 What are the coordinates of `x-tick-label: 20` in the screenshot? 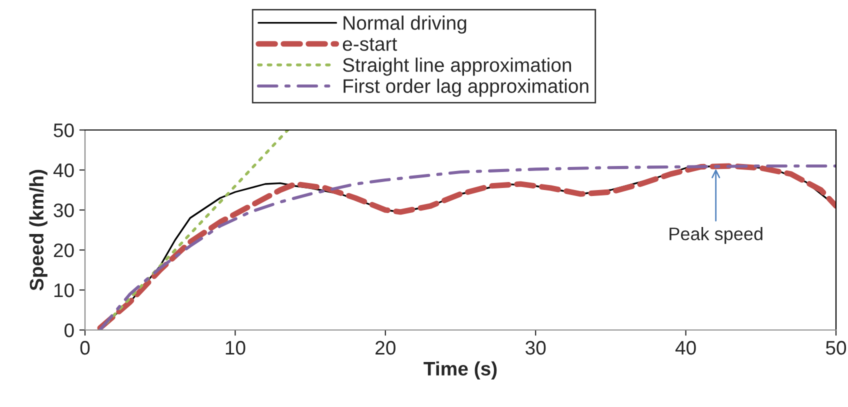 It's located at (386, 347).